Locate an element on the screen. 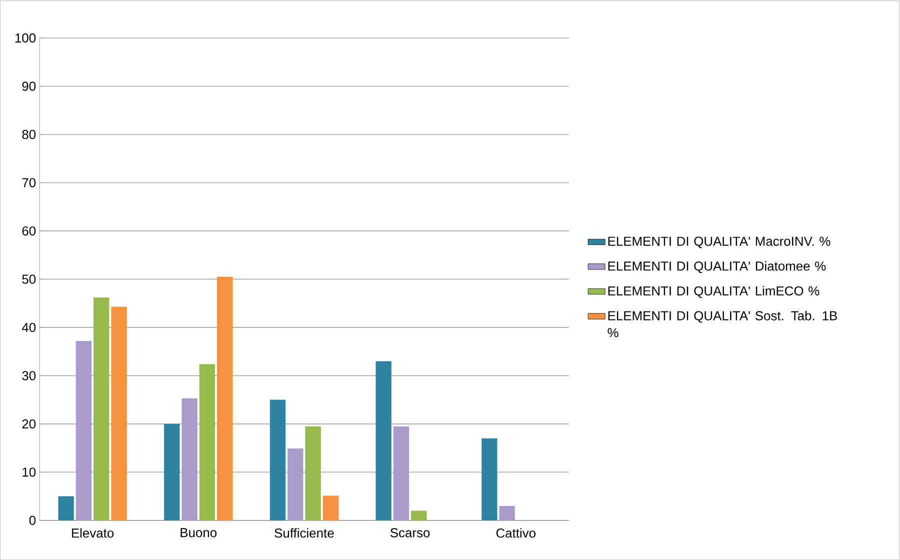 The width and height of the screenshot is (900, 560). y-tick-label: 70 is located at coordinates (29, 183).